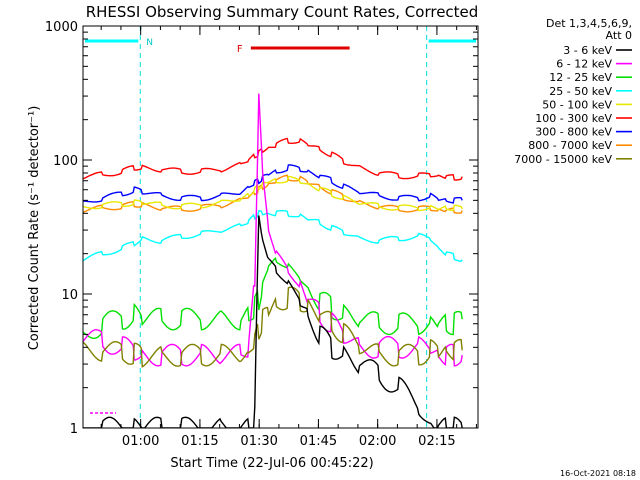 This screenshot has height=480, width=640. What do you see at coordinates (584, 64) in the screenshot?
I see `legend-entry-label: 6 - 12 keV` at bounding box center [584, 64].